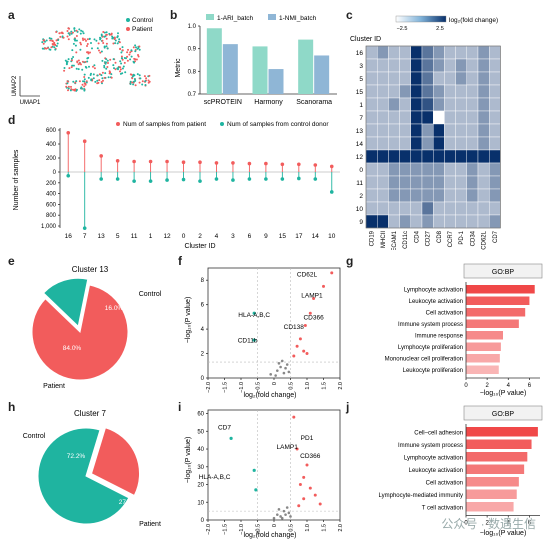 The image size is (550, 540). I want to click on c-cell-12-CD62L, so click(483, 156).